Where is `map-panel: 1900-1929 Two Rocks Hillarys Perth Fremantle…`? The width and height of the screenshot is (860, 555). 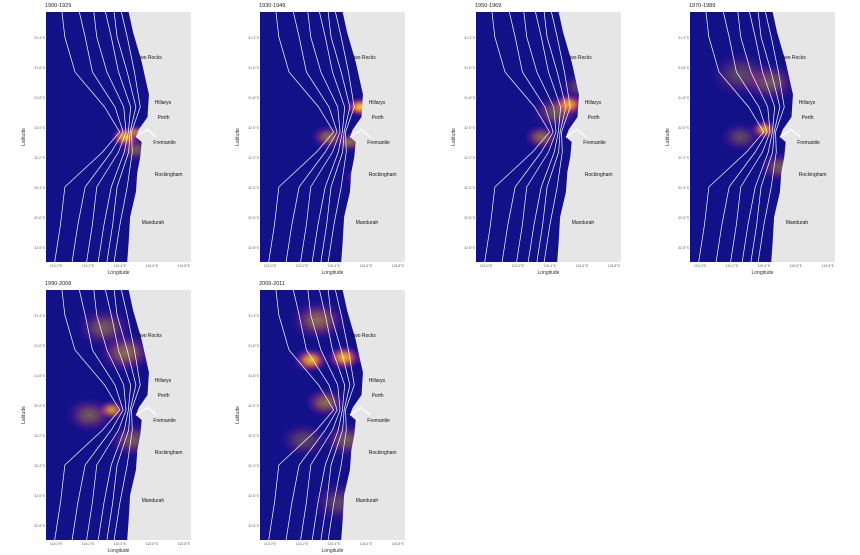
map-panel: 1900-1929 Two Rocks Hillarys Perth Fremantle… is located at coordinates (109, 139).